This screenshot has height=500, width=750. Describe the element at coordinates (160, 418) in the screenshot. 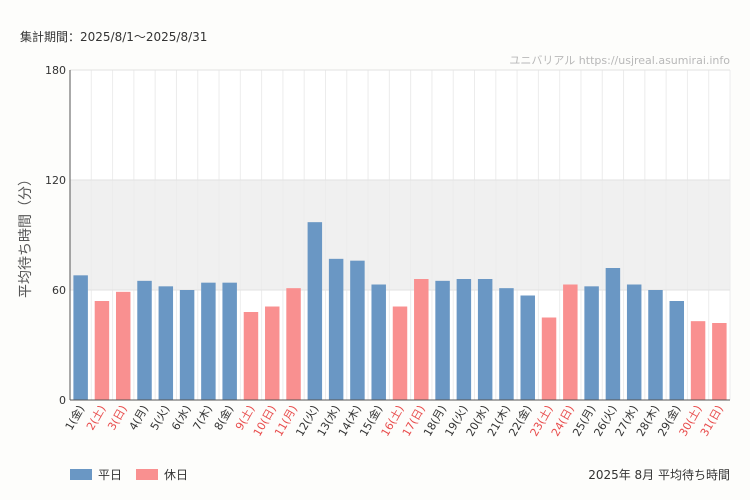

I see `x-tick-label: 5(火)` at that location.